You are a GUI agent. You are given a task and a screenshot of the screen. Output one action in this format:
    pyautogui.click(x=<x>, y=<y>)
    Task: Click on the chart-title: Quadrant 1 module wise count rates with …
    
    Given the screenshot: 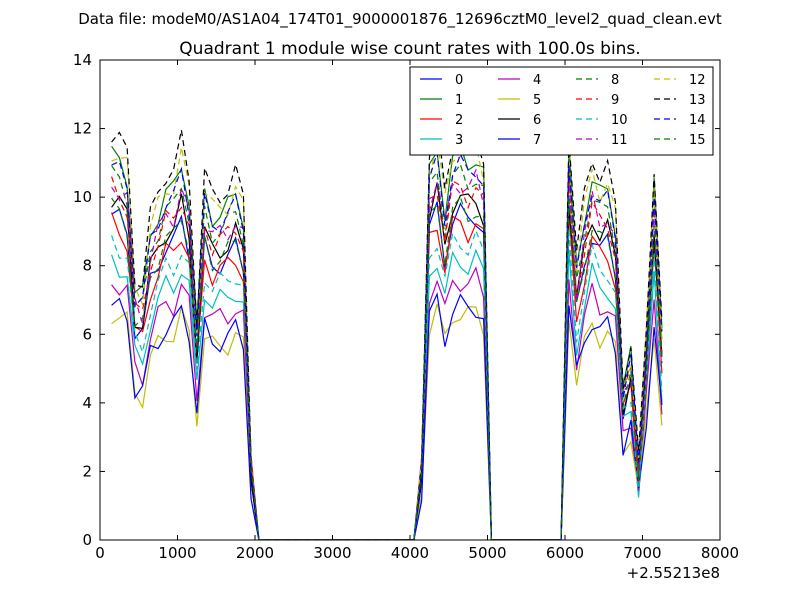 What is the action you would take?
    pyautogui.click(x=409, y=49)
    